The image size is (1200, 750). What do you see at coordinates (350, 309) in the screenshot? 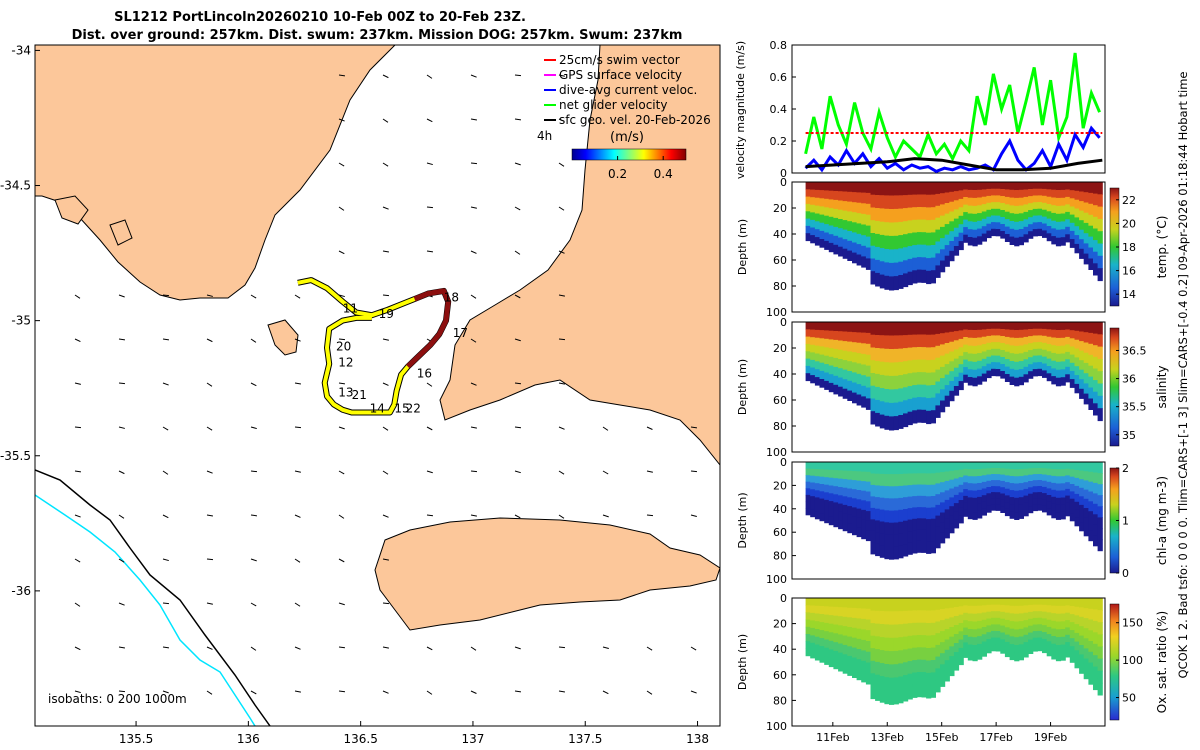
I see `track-day-label: 11` at bounding box center [350, 309].